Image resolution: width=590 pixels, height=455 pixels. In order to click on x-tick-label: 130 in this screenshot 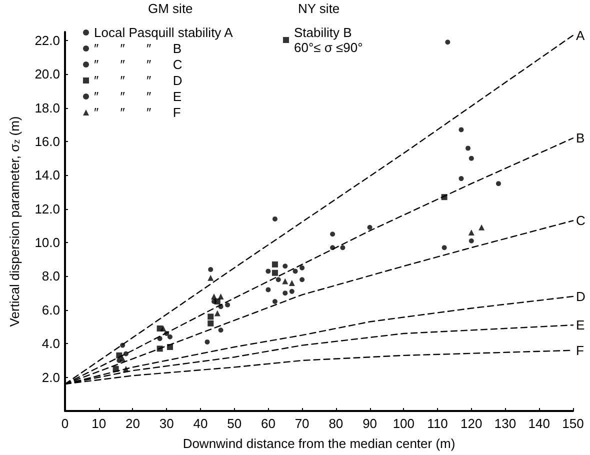, I will do `click(505, 423)`.